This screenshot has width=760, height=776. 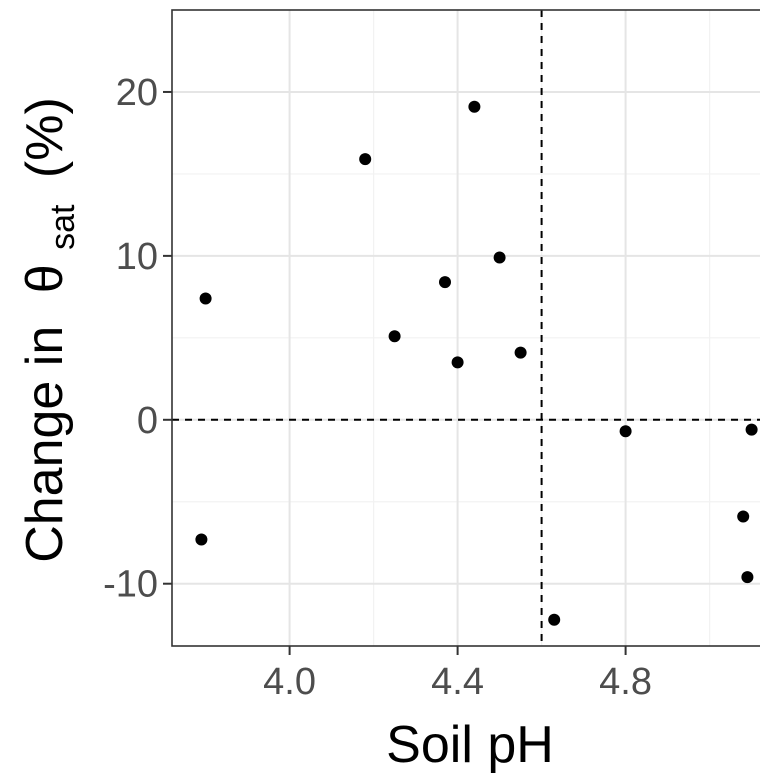 I want to click on x-tick-label: 4.8, so click(x=625, y=682).